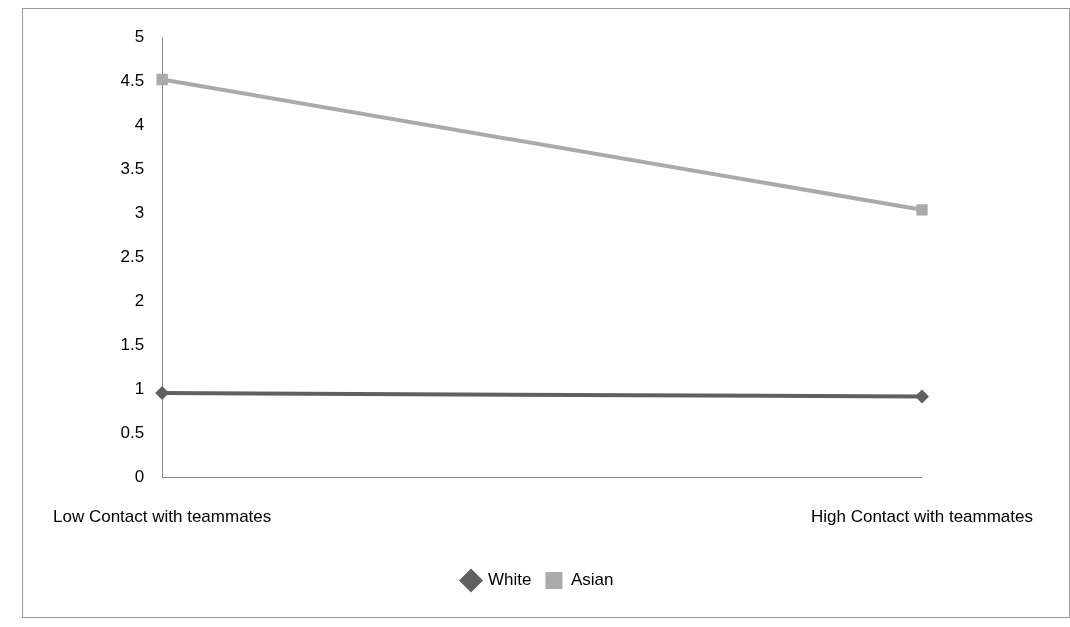 The width and height of the screenshot is (1070, 627). What do you see at coordinates (132, 169) in the screenshot?
I see `y-tick-label: 3.5` at bounding box center [132, 169].